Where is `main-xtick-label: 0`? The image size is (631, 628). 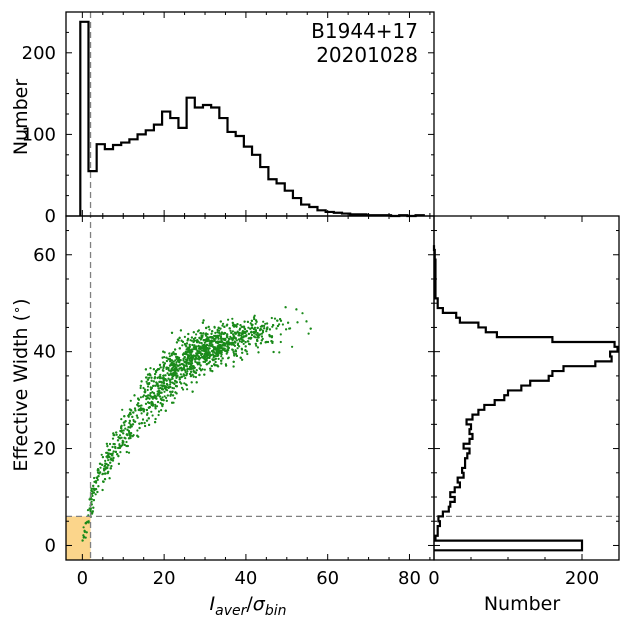 main-xtick-label: 0 is located at coordinates (82, 578).